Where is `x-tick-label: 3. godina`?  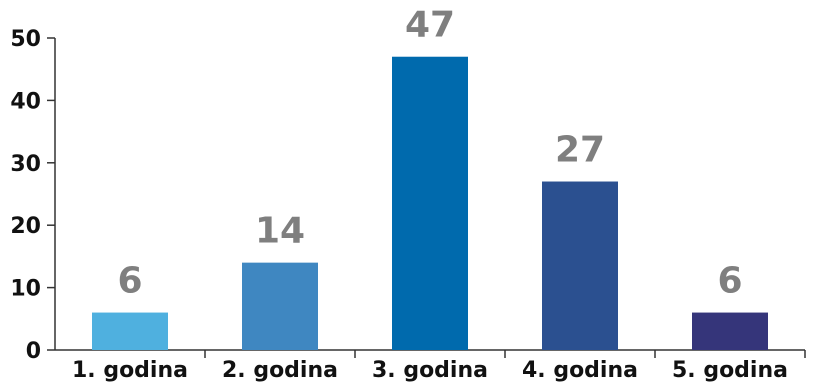 x-tick-label: 3. godina is located at coordinates (430, 370).